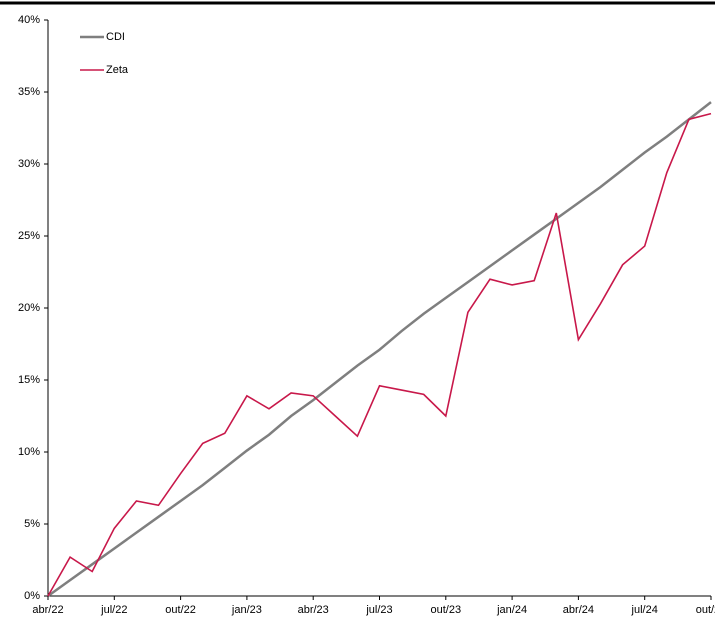 The height and width of the screenshot is (617, 715). What do you see at coordinates (578, 610) in the screenshot?
I see `x-tick-label: abr/24` at bounding box center [578, 610].